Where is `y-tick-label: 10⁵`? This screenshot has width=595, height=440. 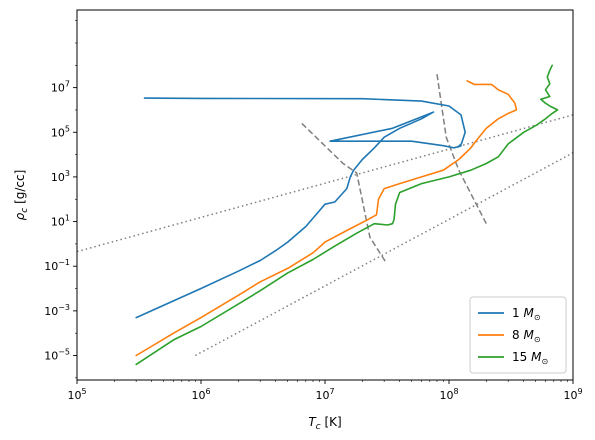 y-tick-label: 10⁵ is located at coordinates (60, 131).